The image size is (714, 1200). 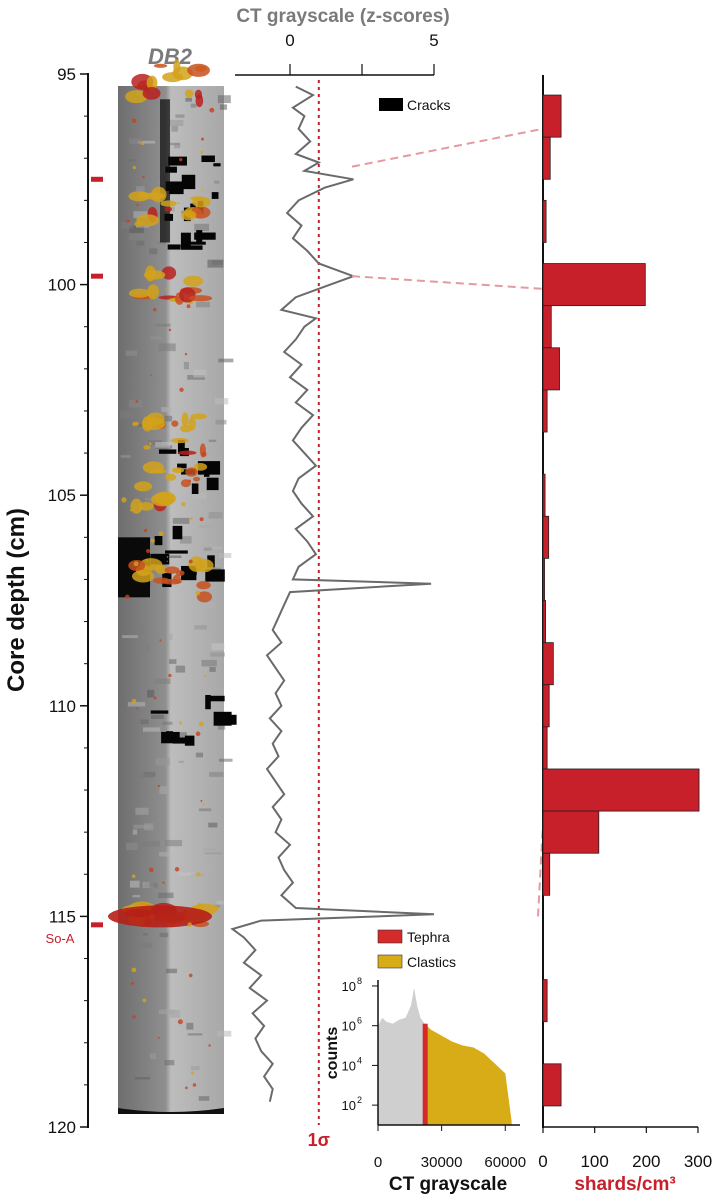 I want to click on tephra-depth-mark, so click(x=97, y=179).